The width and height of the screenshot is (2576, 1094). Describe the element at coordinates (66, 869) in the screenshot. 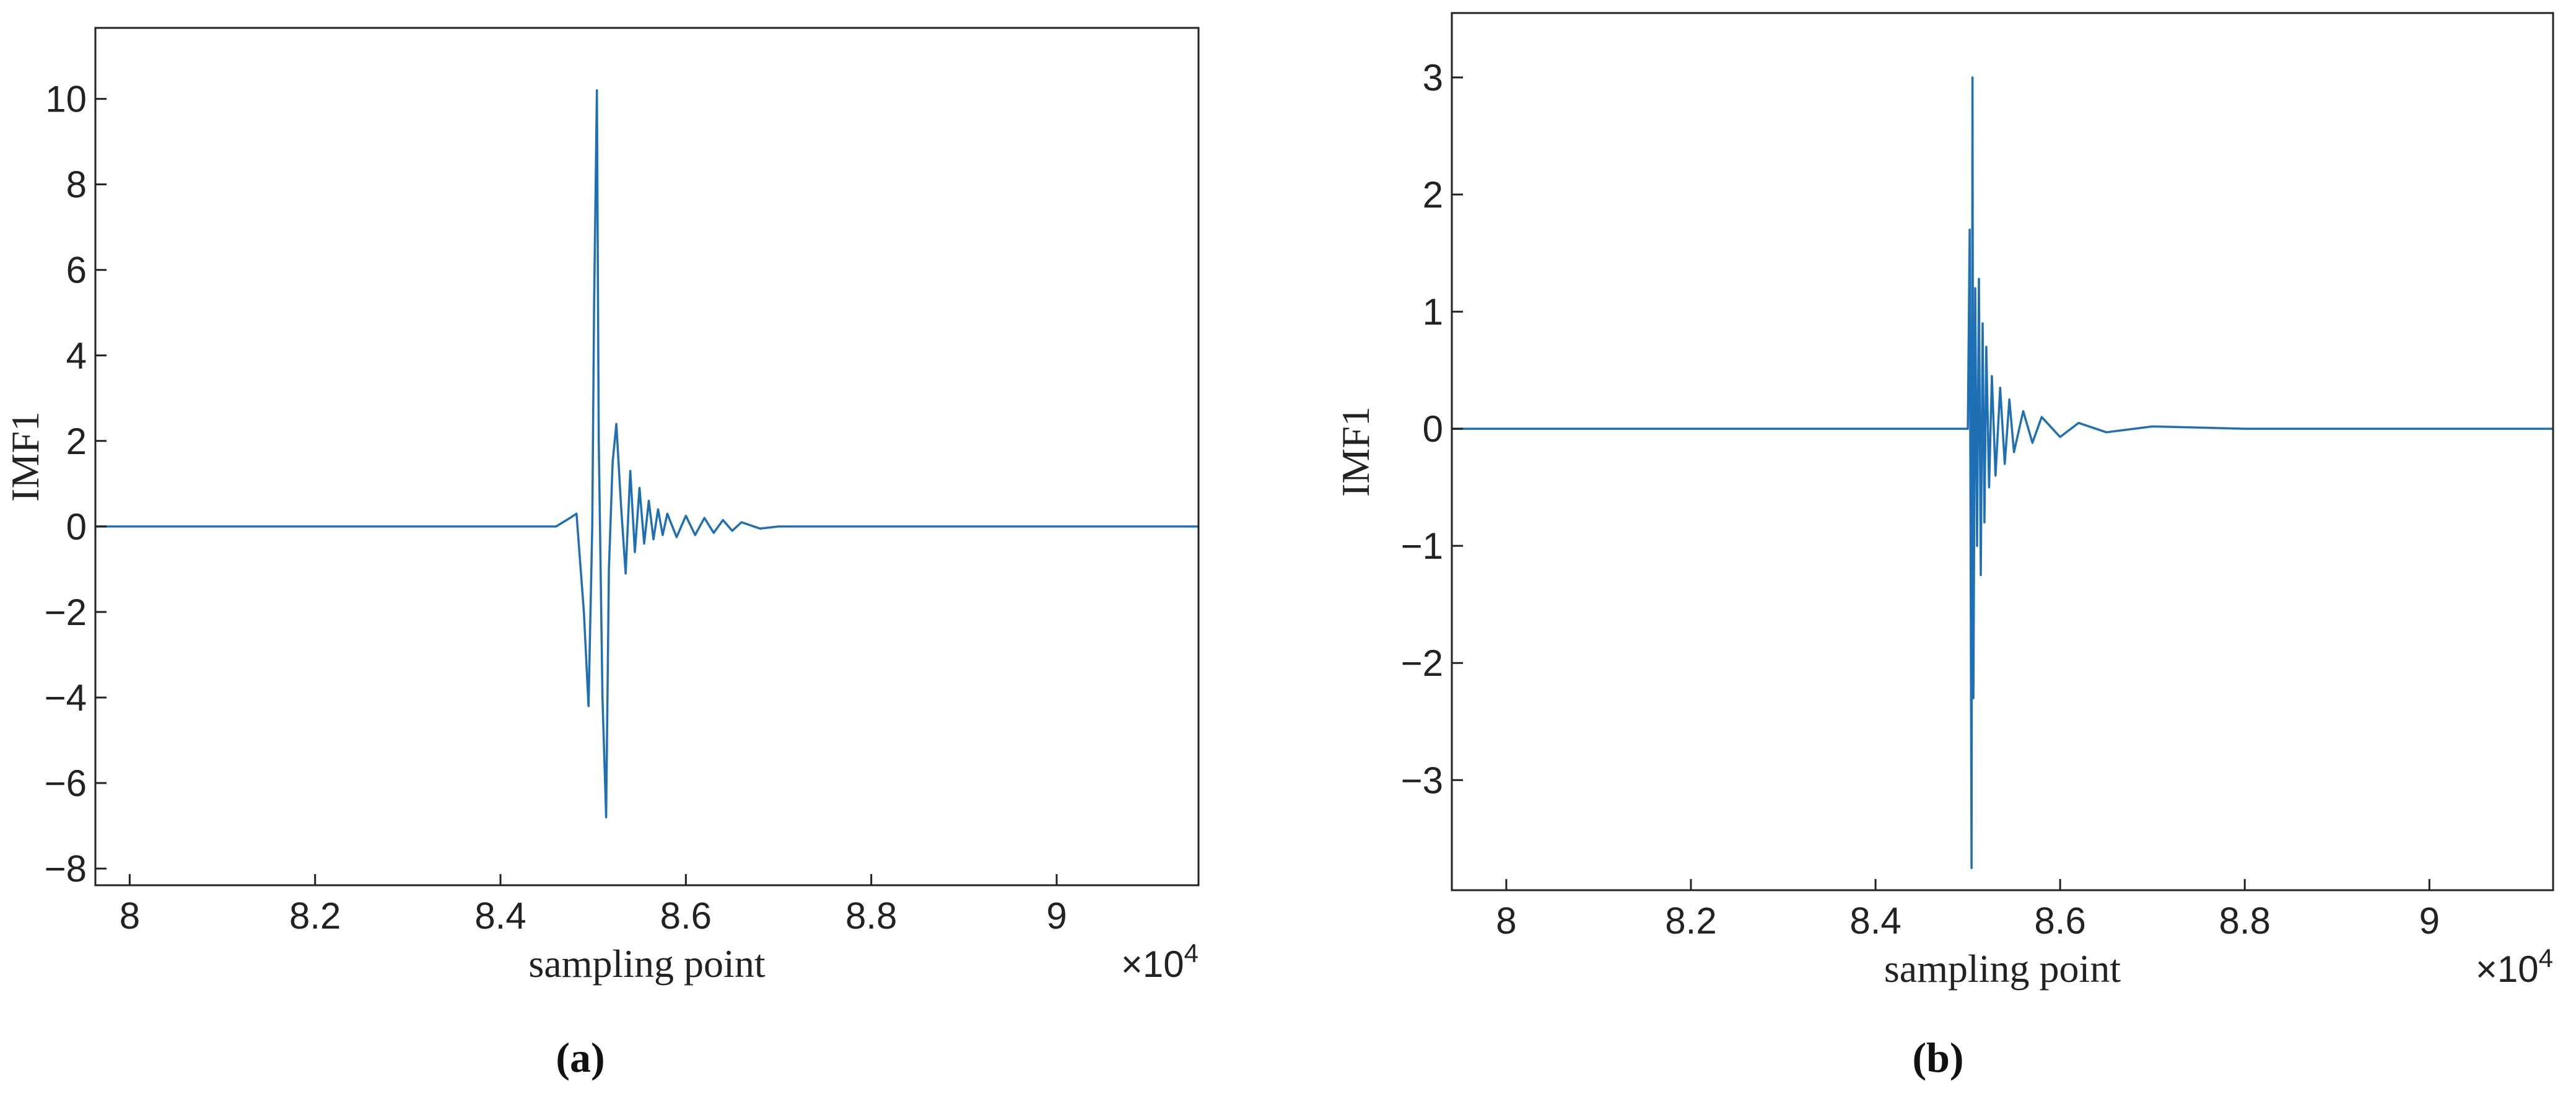

I see `y-tick-label: −8` at that location.